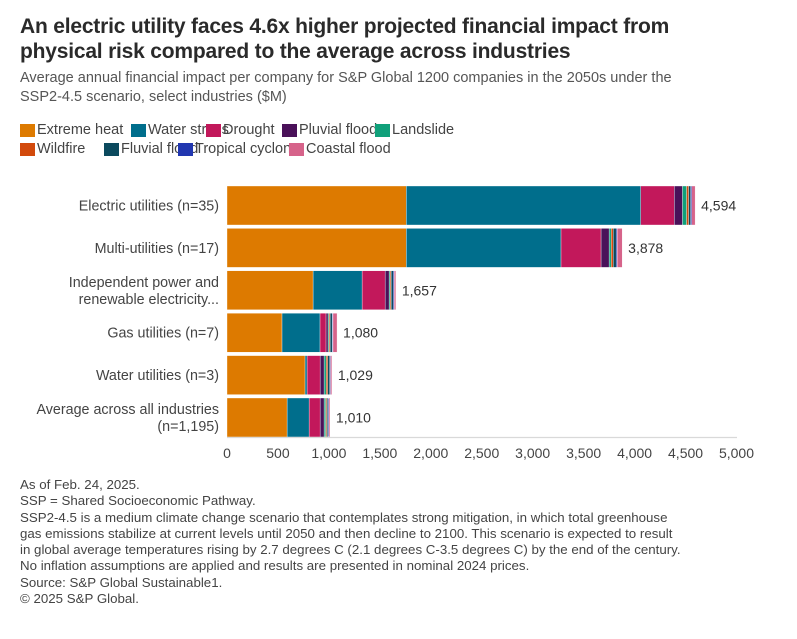 This screenshot has width=797, height=639. Describe the element at coordinates (583, 453) in the screenshot. I see `x-tick-label: 3,500` at that location.